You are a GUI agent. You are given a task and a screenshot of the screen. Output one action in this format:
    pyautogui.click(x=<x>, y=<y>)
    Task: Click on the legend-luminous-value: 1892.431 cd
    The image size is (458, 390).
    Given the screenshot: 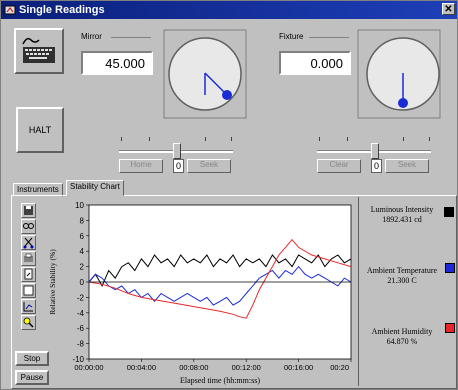 What is the action you would take?
    pyautogui.click(x=402, y=219)
    